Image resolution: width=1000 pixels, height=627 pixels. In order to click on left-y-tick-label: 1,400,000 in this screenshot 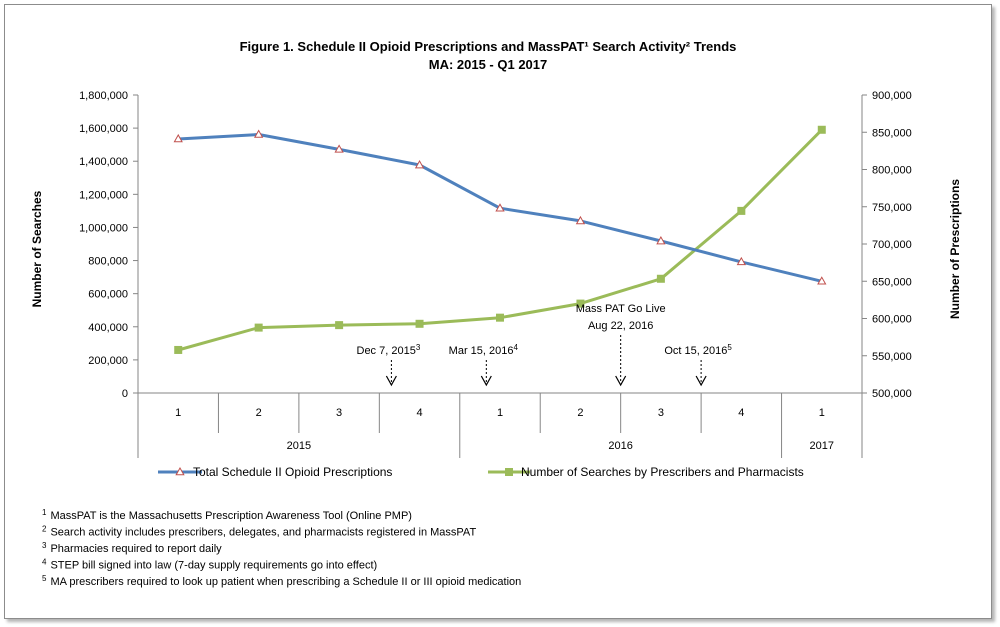, I will do `click(103, 162)`.